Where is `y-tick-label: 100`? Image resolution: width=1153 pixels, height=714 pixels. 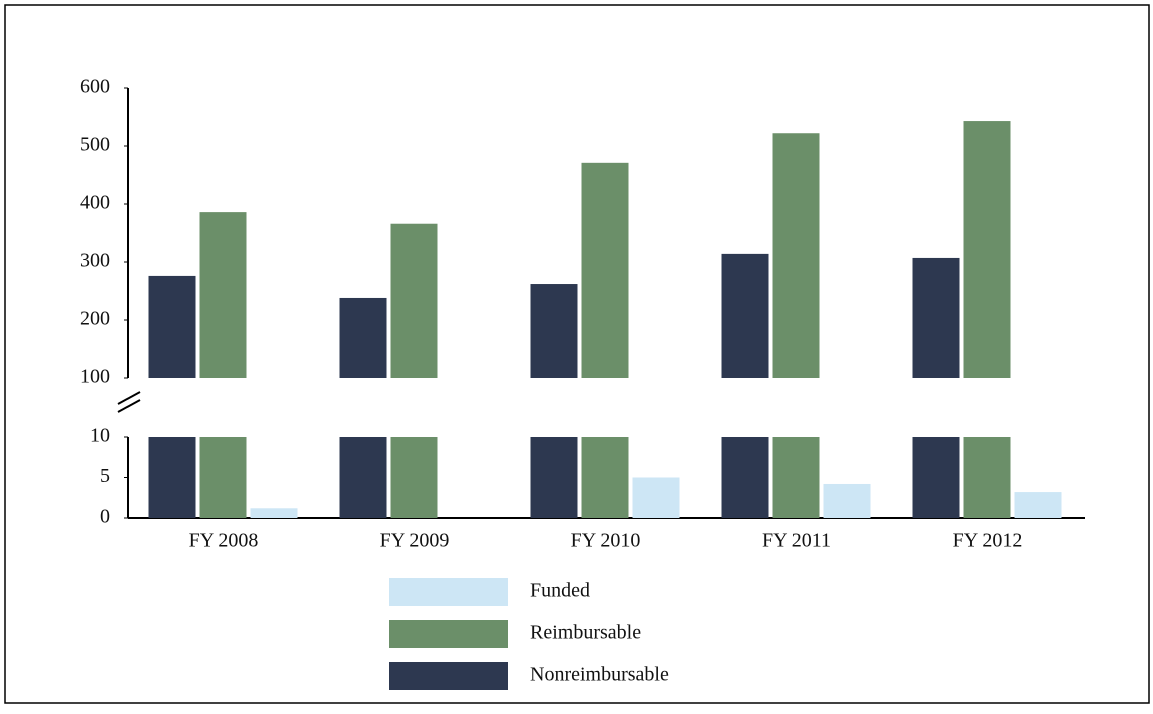 y-tick-label: 100 is located at coordinates (95, 377).